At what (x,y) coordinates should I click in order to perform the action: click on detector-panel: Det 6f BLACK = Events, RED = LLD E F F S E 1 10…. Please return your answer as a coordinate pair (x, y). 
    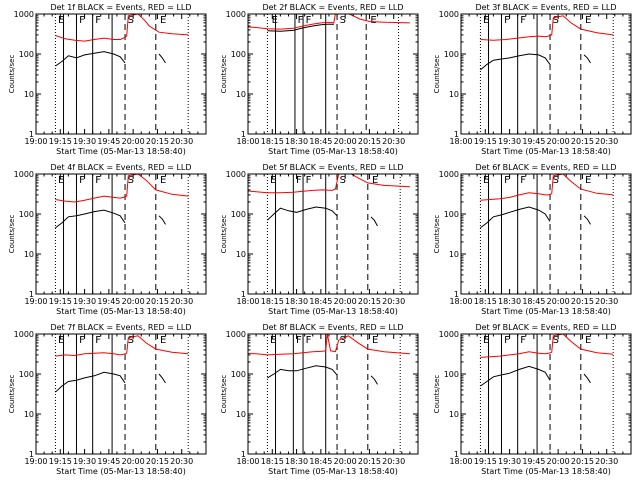
    Looking at the image, I should click on (532, 239).